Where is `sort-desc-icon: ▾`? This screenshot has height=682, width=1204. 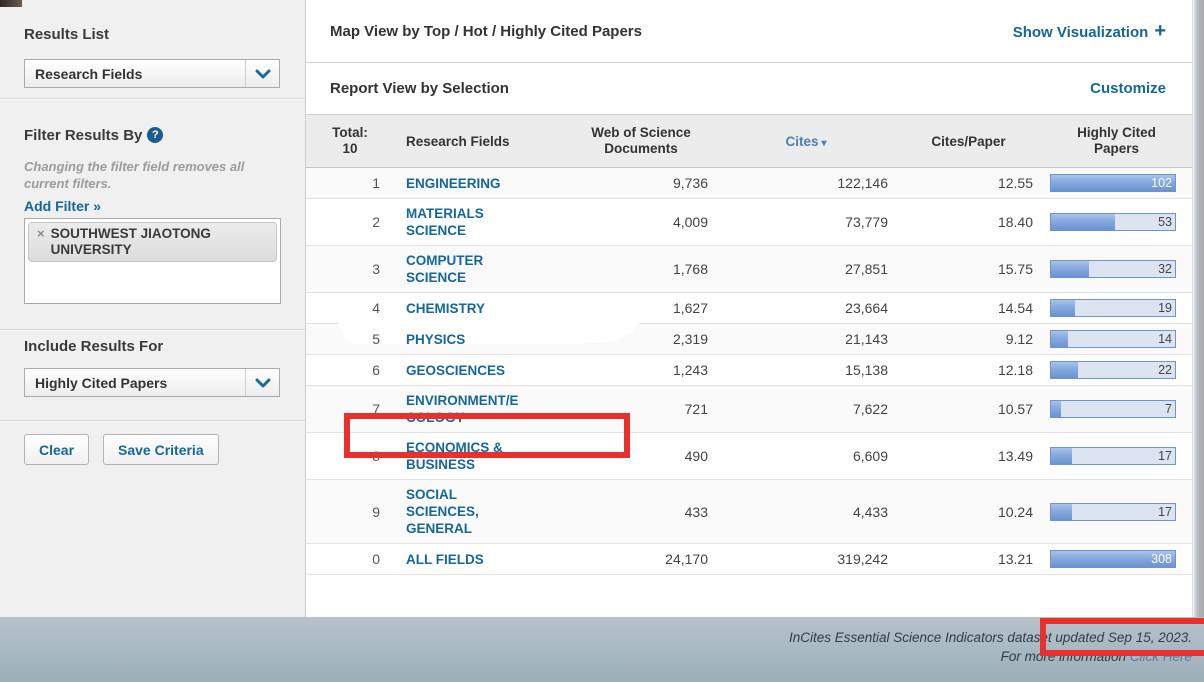 sort-desc-icon: ▾ is located at coordinates (824, 143).